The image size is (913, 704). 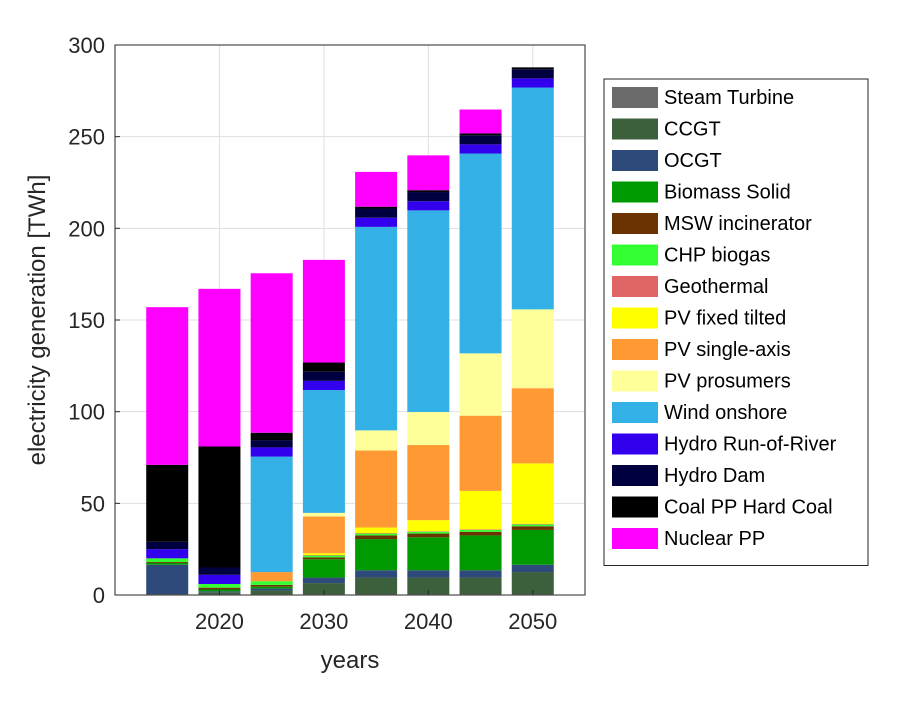 What do you see at coordinates (729, 98) in the screenshot?
I see `legend-label: Steam Turbine` at bounding box center [729, 98].